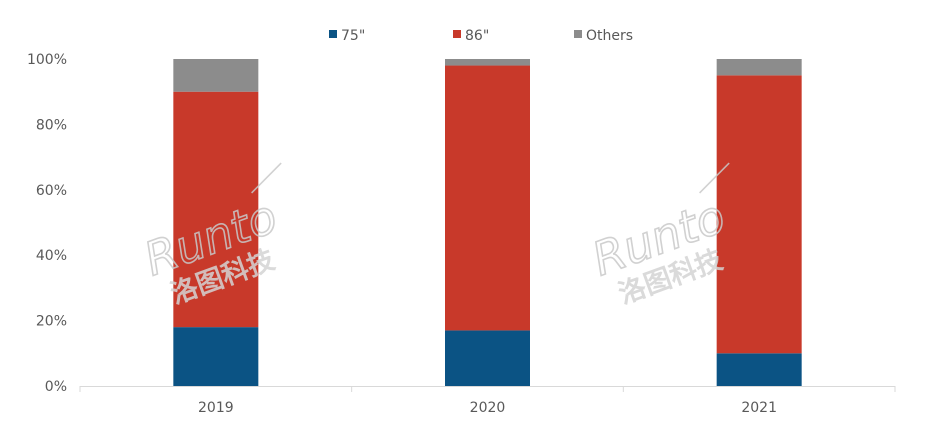 The width and height of the screenshot is (931, 424). Describe the element at coordinates (353, 36) in the screenshot. I see `legend-label: 75"` at that location.